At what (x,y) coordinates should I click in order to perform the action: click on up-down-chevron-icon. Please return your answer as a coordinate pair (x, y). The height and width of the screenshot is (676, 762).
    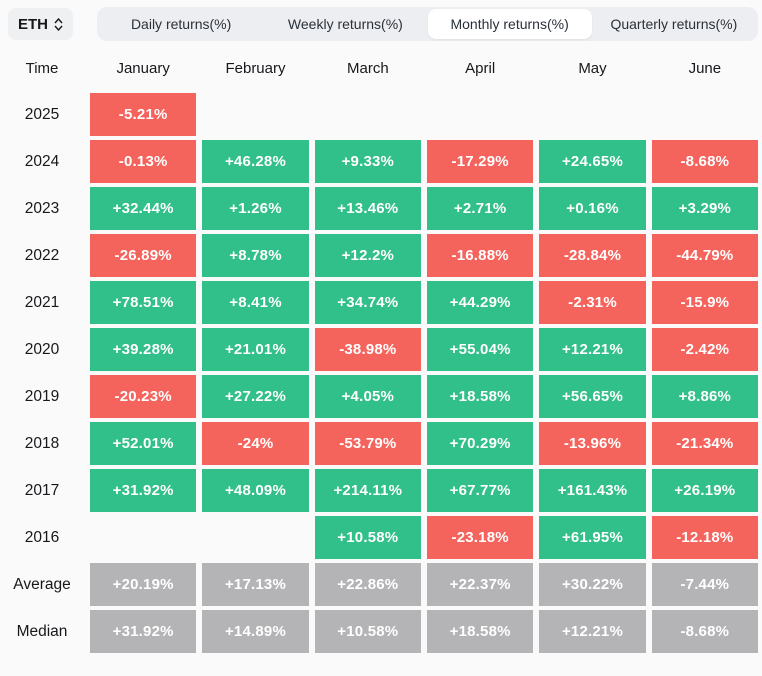
    Looking at the image, I should click on (58, 24).